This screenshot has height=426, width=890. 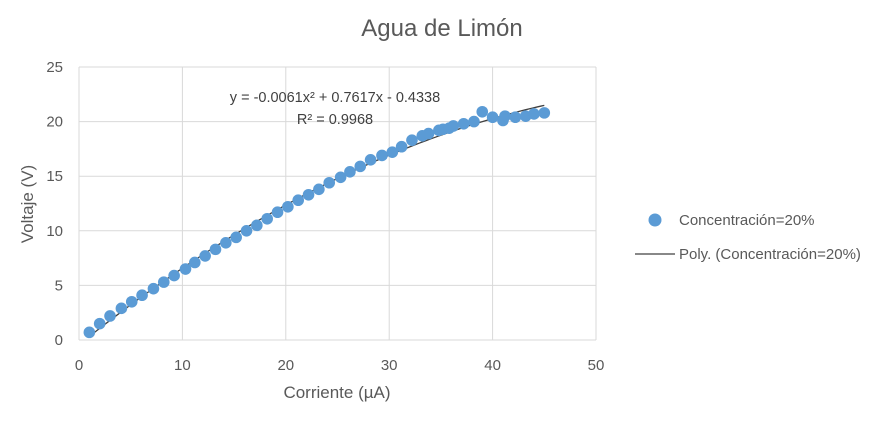 I want to click on x-tick-label: 40, so click(x=492, y=365).